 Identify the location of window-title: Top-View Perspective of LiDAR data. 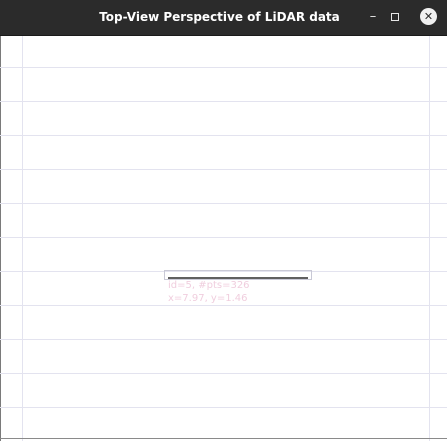
(223, 17).